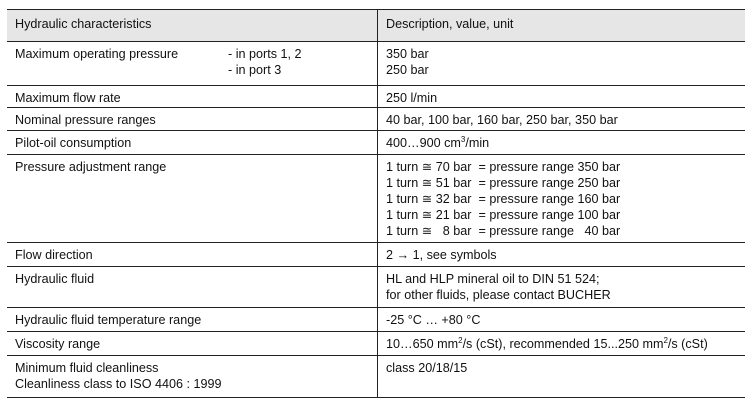 This screenshot has width=754, height=405. I want to click on row-value: class 20/18/15, so click(561, 376).